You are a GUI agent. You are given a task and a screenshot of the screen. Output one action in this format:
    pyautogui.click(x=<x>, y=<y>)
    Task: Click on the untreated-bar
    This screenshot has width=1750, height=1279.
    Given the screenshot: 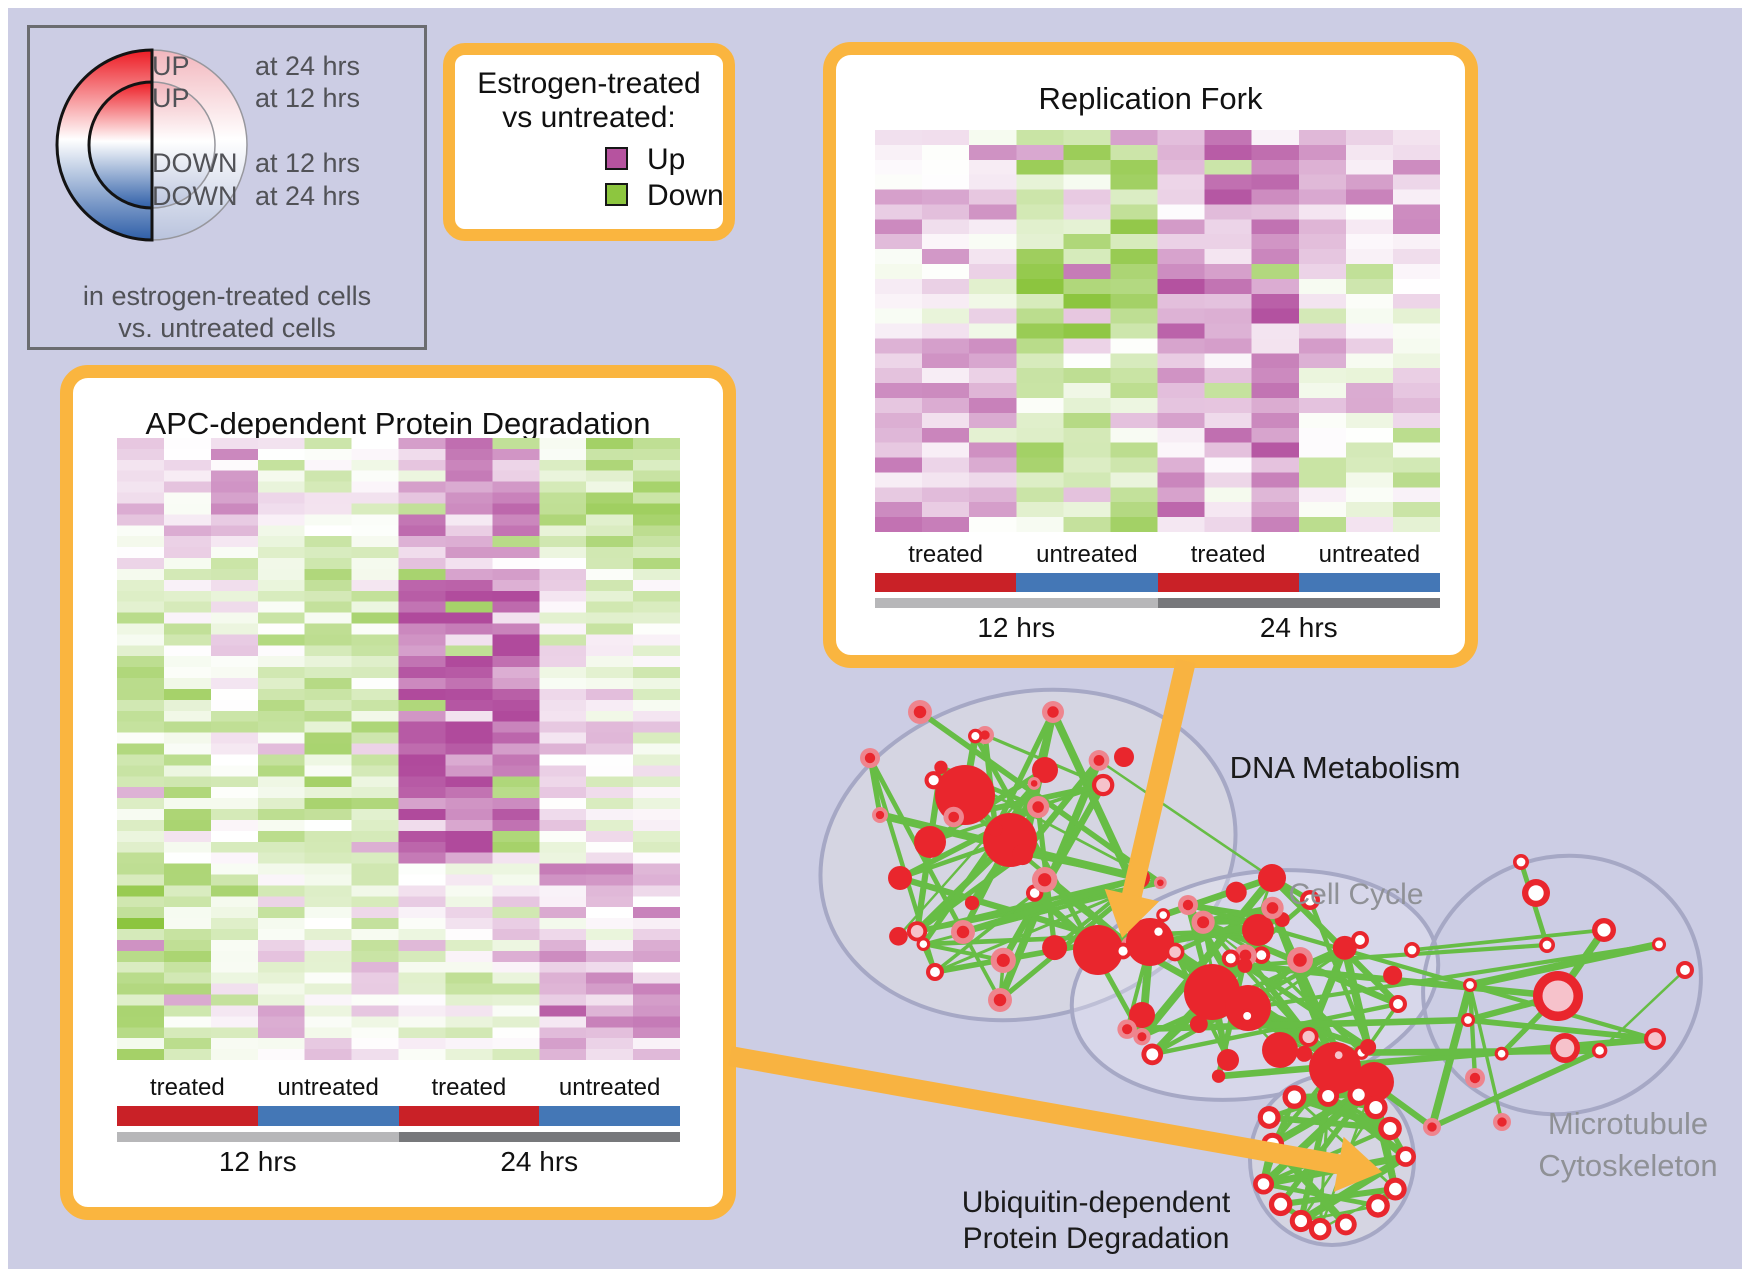 What is the action you would take?
    pyautogui.click(x=328, y=1116)
    